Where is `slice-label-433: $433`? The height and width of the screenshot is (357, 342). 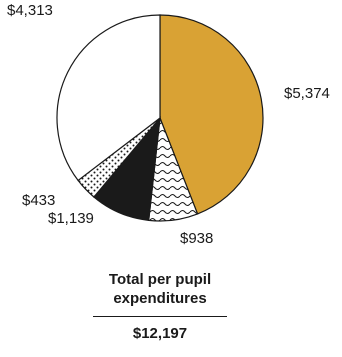
slice-label-433: $433 is located at coordinates (38, 200).